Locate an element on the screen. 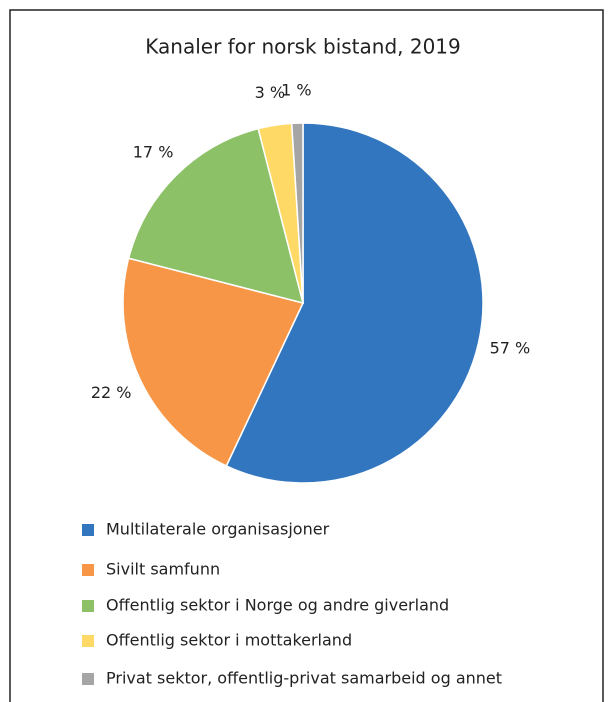  data-label: 1 % is located at coordinates (296, 90).